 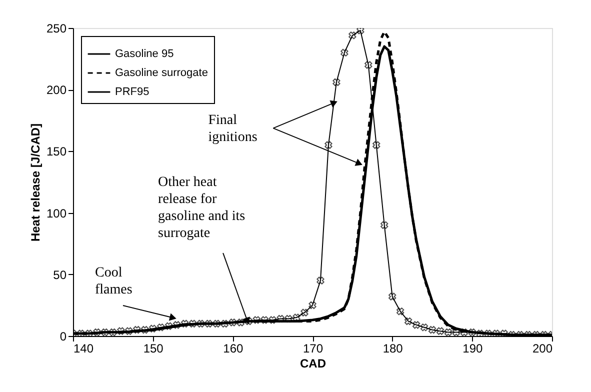 I want to click on y-tick-label: 50, so click(x=60, y=275).